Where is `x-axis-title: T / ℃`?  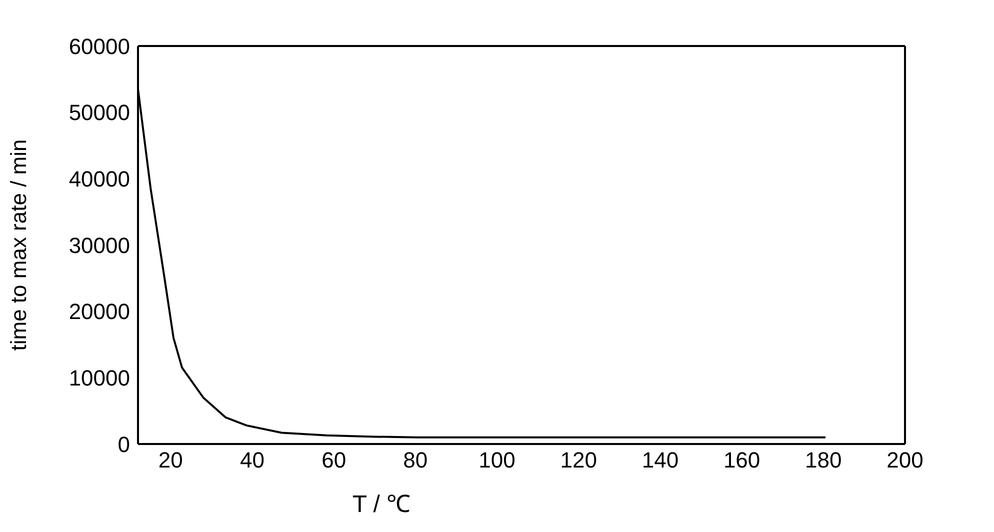
x-axis-title: T / ℃ is located at coordinates (381, 504).